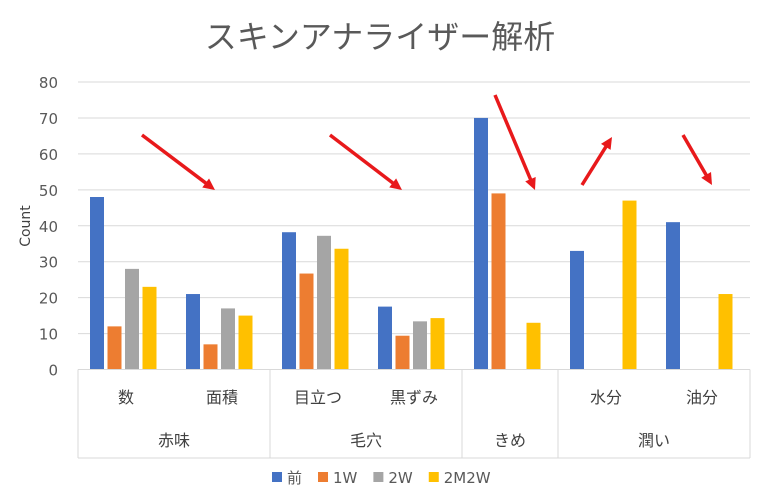 The image size is (761, 497). Describe the element at coordinates (318, 397) in the screenshot. I see `category-label: 目立つ` at that location.